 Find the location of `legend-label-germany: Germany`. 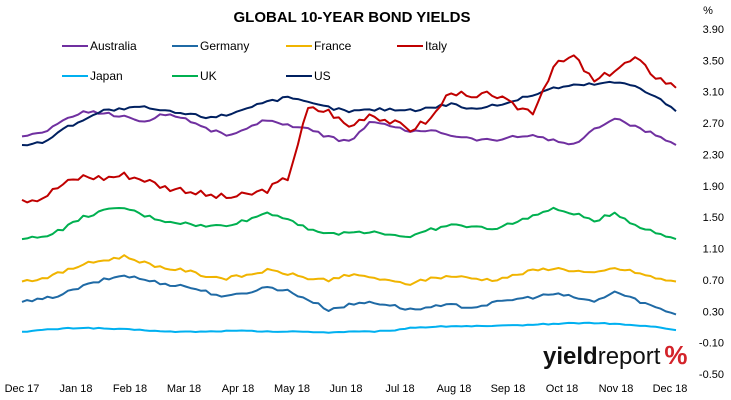

legend-label-germany: Germany is located at coordinates (224, 46).